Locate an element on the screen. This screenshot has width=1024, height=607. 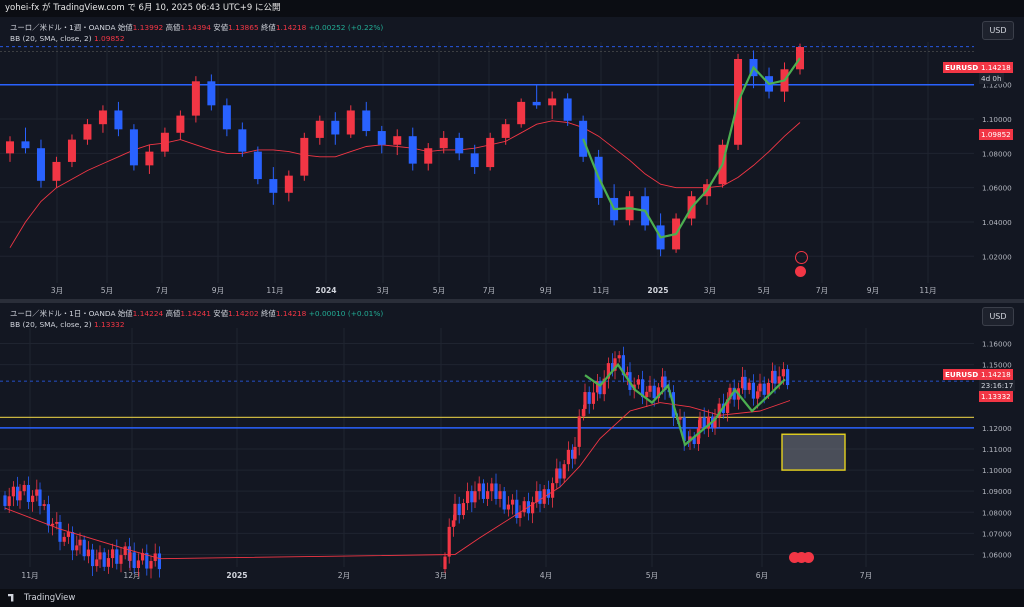
brand-name: TradingView is located at coordinates (50, 598).